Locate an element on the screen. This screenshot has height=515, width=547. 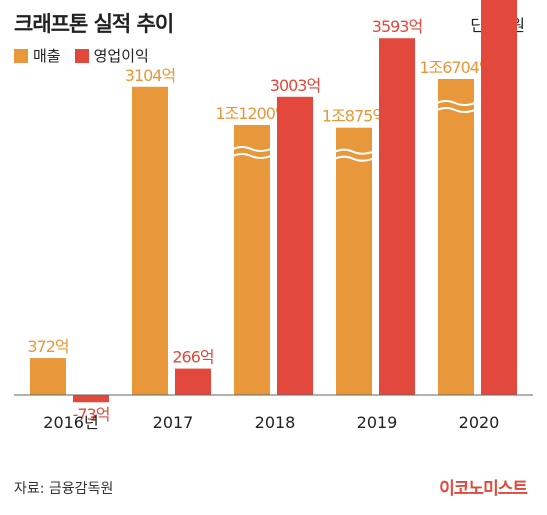
data-label-operating-income-0: -73억 is located at coordinates (91, 414).